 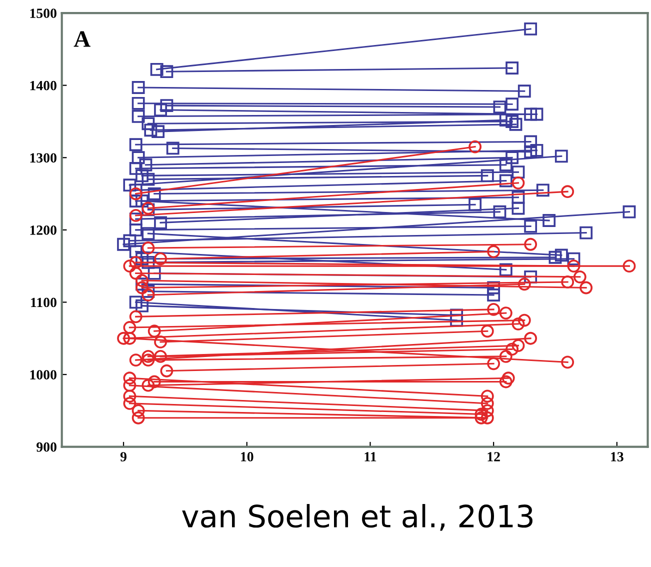 I want to click on x-tick-label: 10, so click(x=247, y=457).